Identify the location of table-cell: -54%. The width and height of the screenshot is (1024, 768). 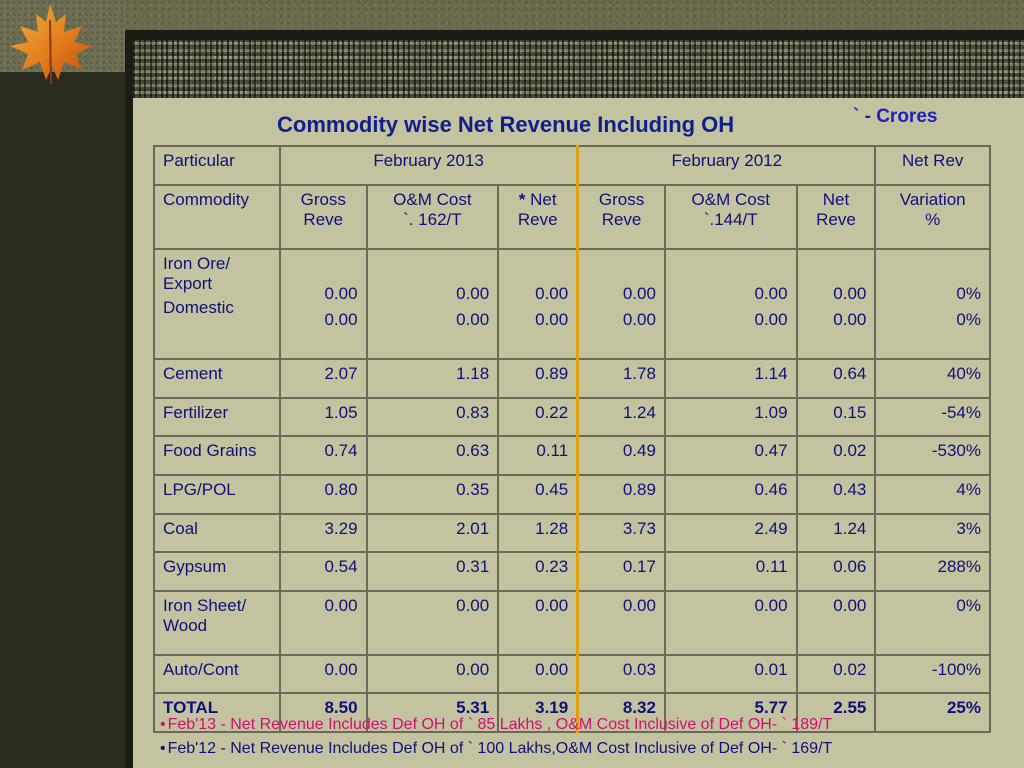
(932, 417).